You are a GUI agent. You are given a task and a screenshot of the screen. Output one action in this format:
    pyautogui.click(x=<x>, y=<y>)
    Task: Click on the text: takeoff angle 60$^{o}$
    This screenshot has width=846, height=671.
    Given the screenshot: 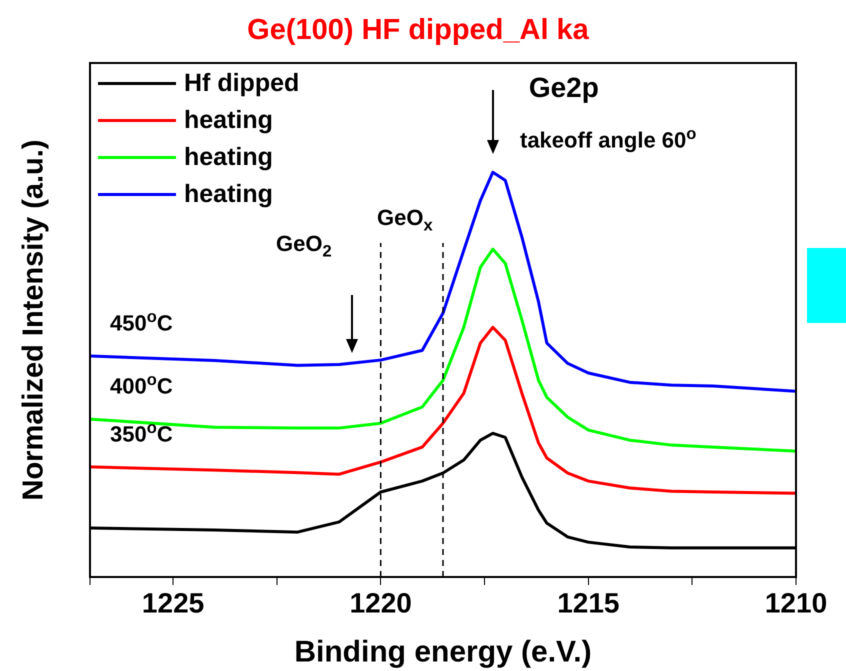 What is the action you would take?
    pyautogui.click(x=608, y=139)
    